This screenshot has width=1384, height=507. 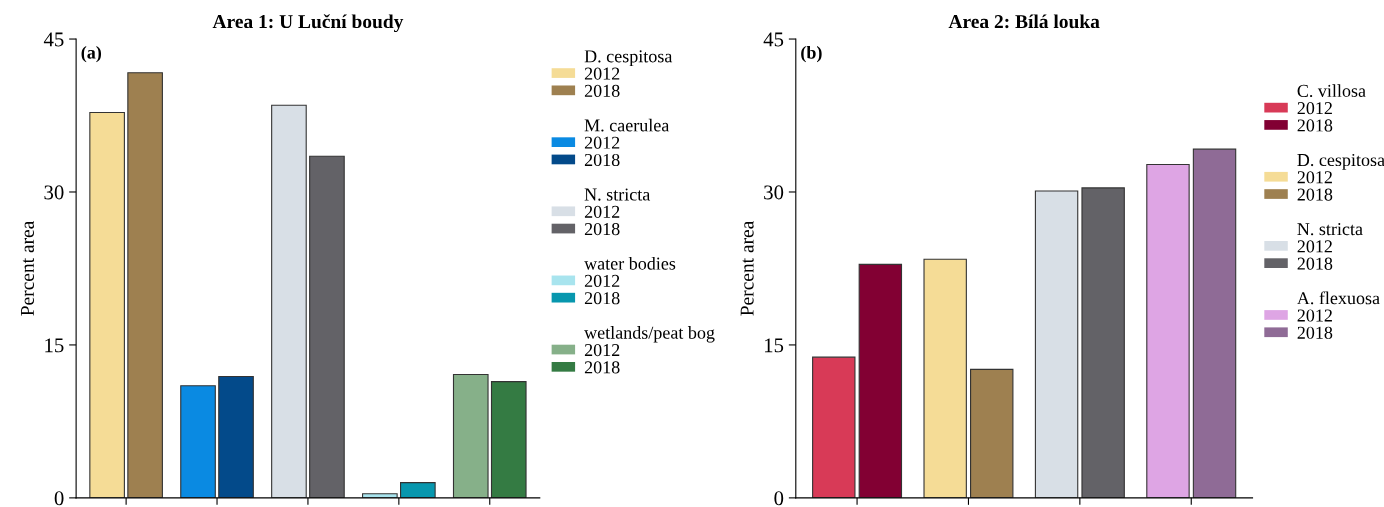 I want to click on text: A. flexuosa, so click(x=1338, y=298).